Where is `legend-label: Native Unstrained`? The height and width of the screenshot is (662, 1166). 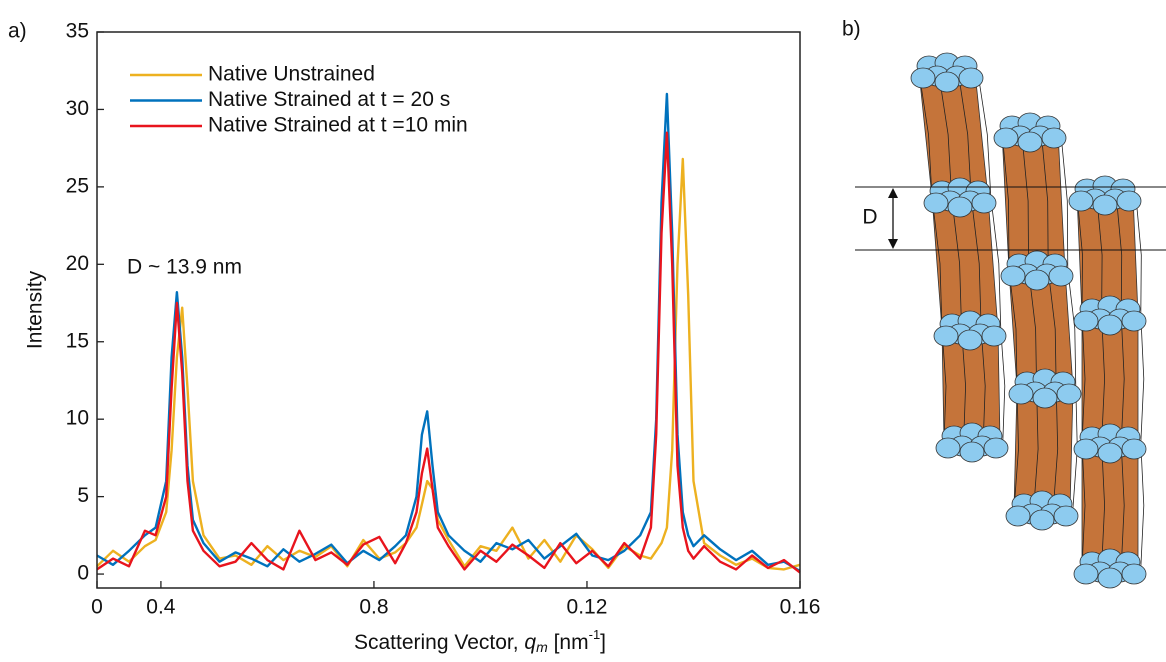
legend-label: Native Unstrained is located at coordinates (291, 74).